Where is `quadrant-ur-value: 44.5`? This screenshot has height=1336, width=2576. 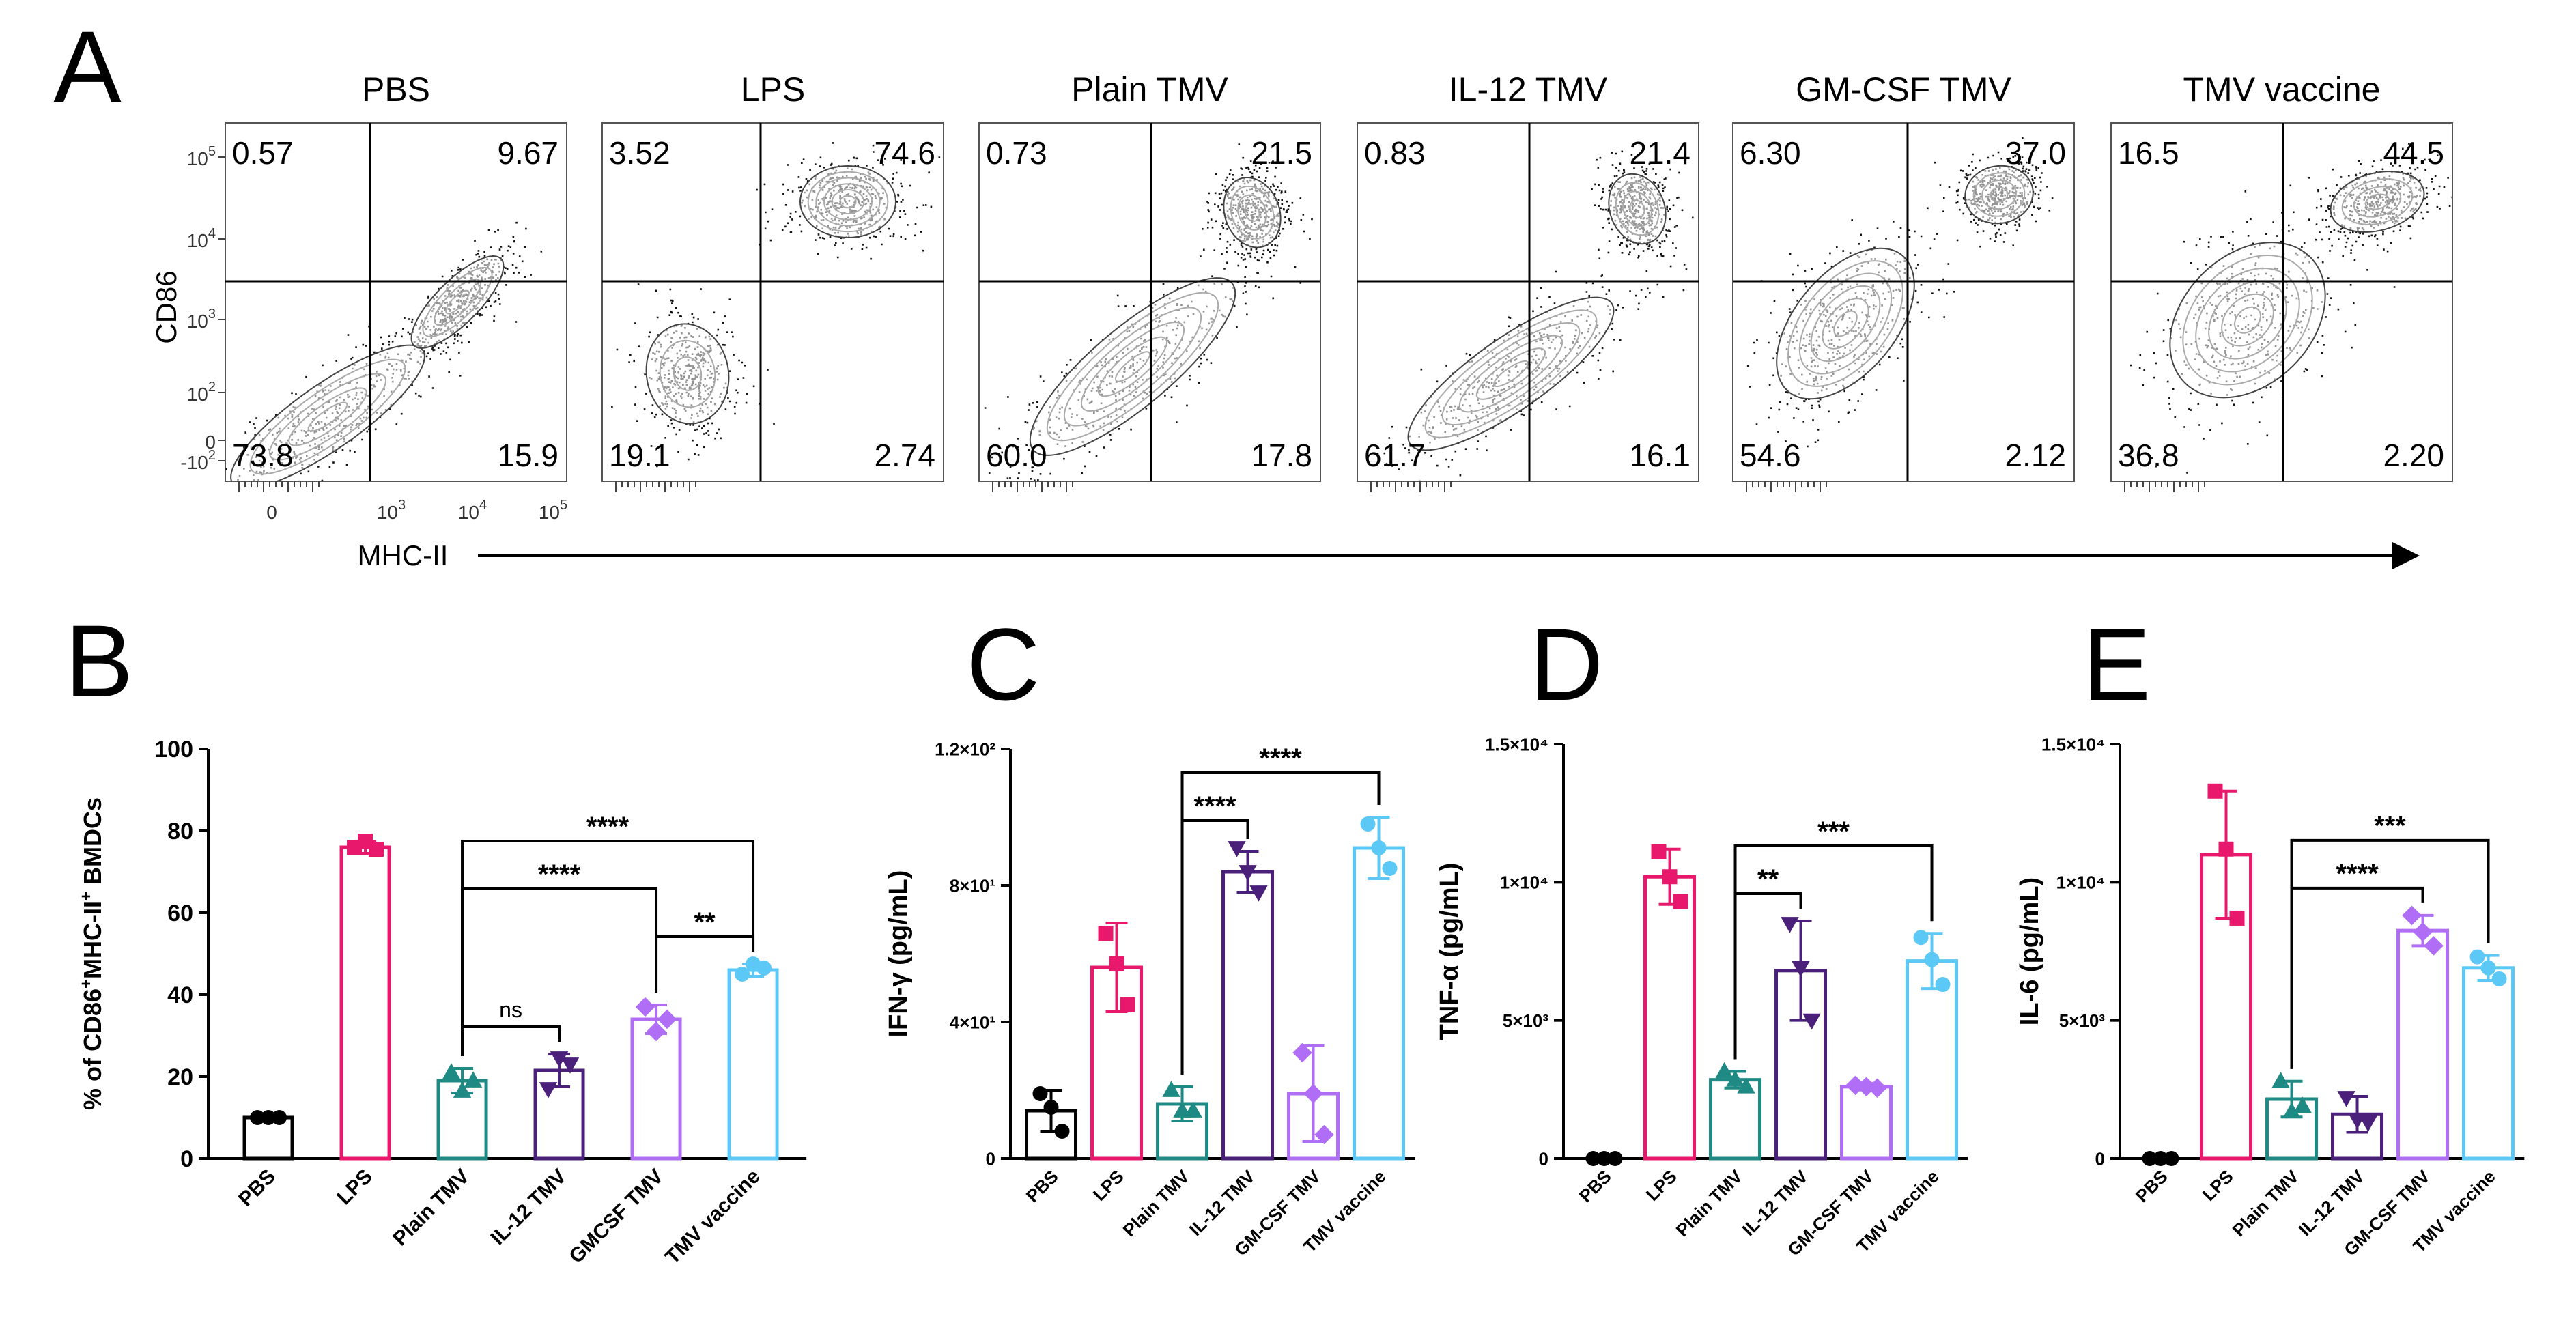
quadrant-ur-value: 44.5 is located at coordinates (2413, 153).